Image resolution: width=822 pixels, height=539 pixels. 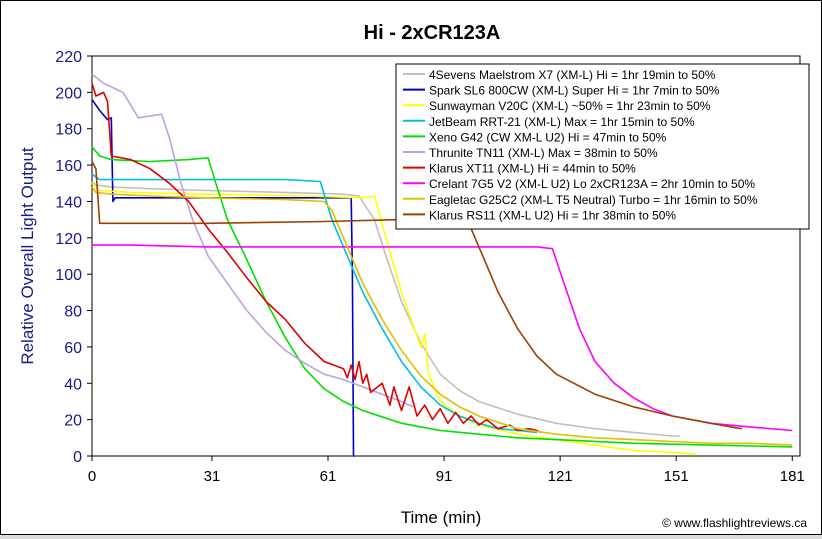 What do you see at coordinates (73, 348) in the screenshot?
I see `y-tick-label: 60` at bounding box center [73, 348].